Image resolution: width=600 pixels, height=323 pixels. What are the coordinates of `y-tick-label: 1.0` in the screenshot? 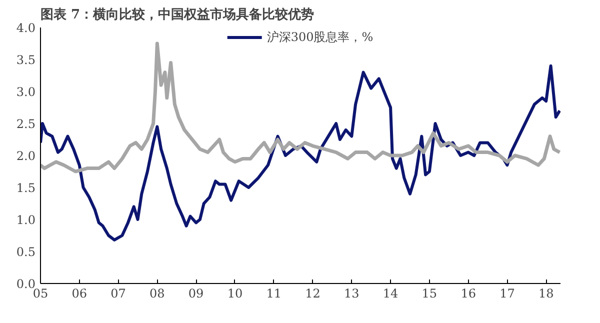 It's located at (26, 220).